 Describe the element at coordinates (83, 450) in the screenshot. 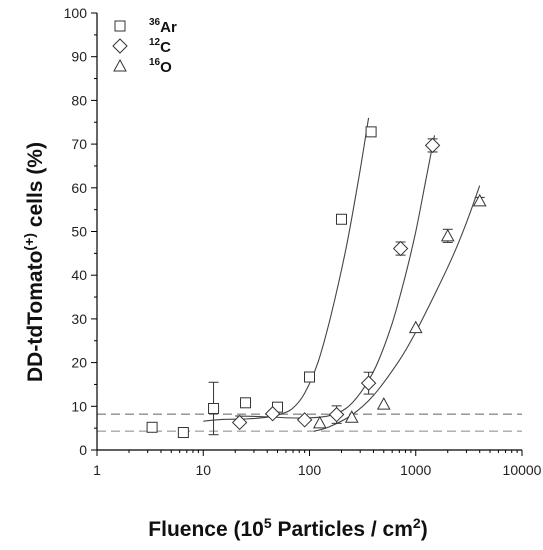

I see `y-tick-label: 0` at that location.